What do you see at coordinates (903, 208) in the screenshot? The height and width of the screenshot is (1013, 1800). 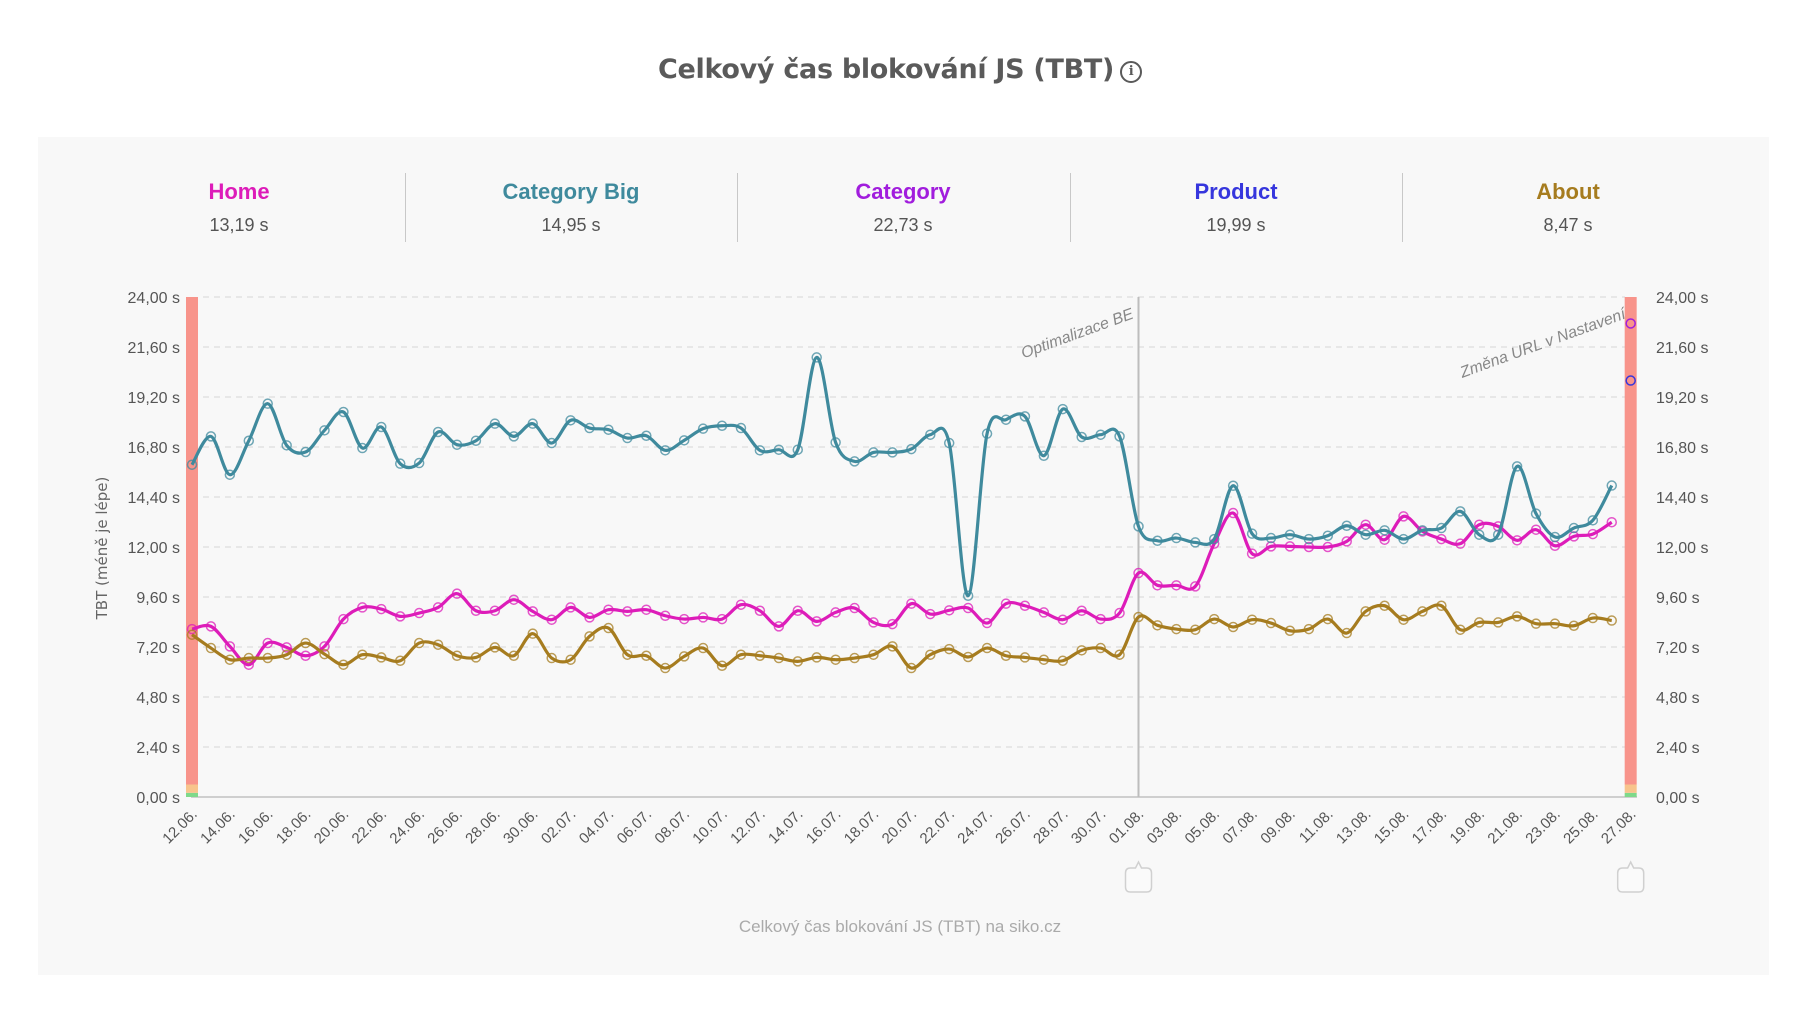 I see `summary-category: Category 22,73 s` at bounding box center [903, 208].